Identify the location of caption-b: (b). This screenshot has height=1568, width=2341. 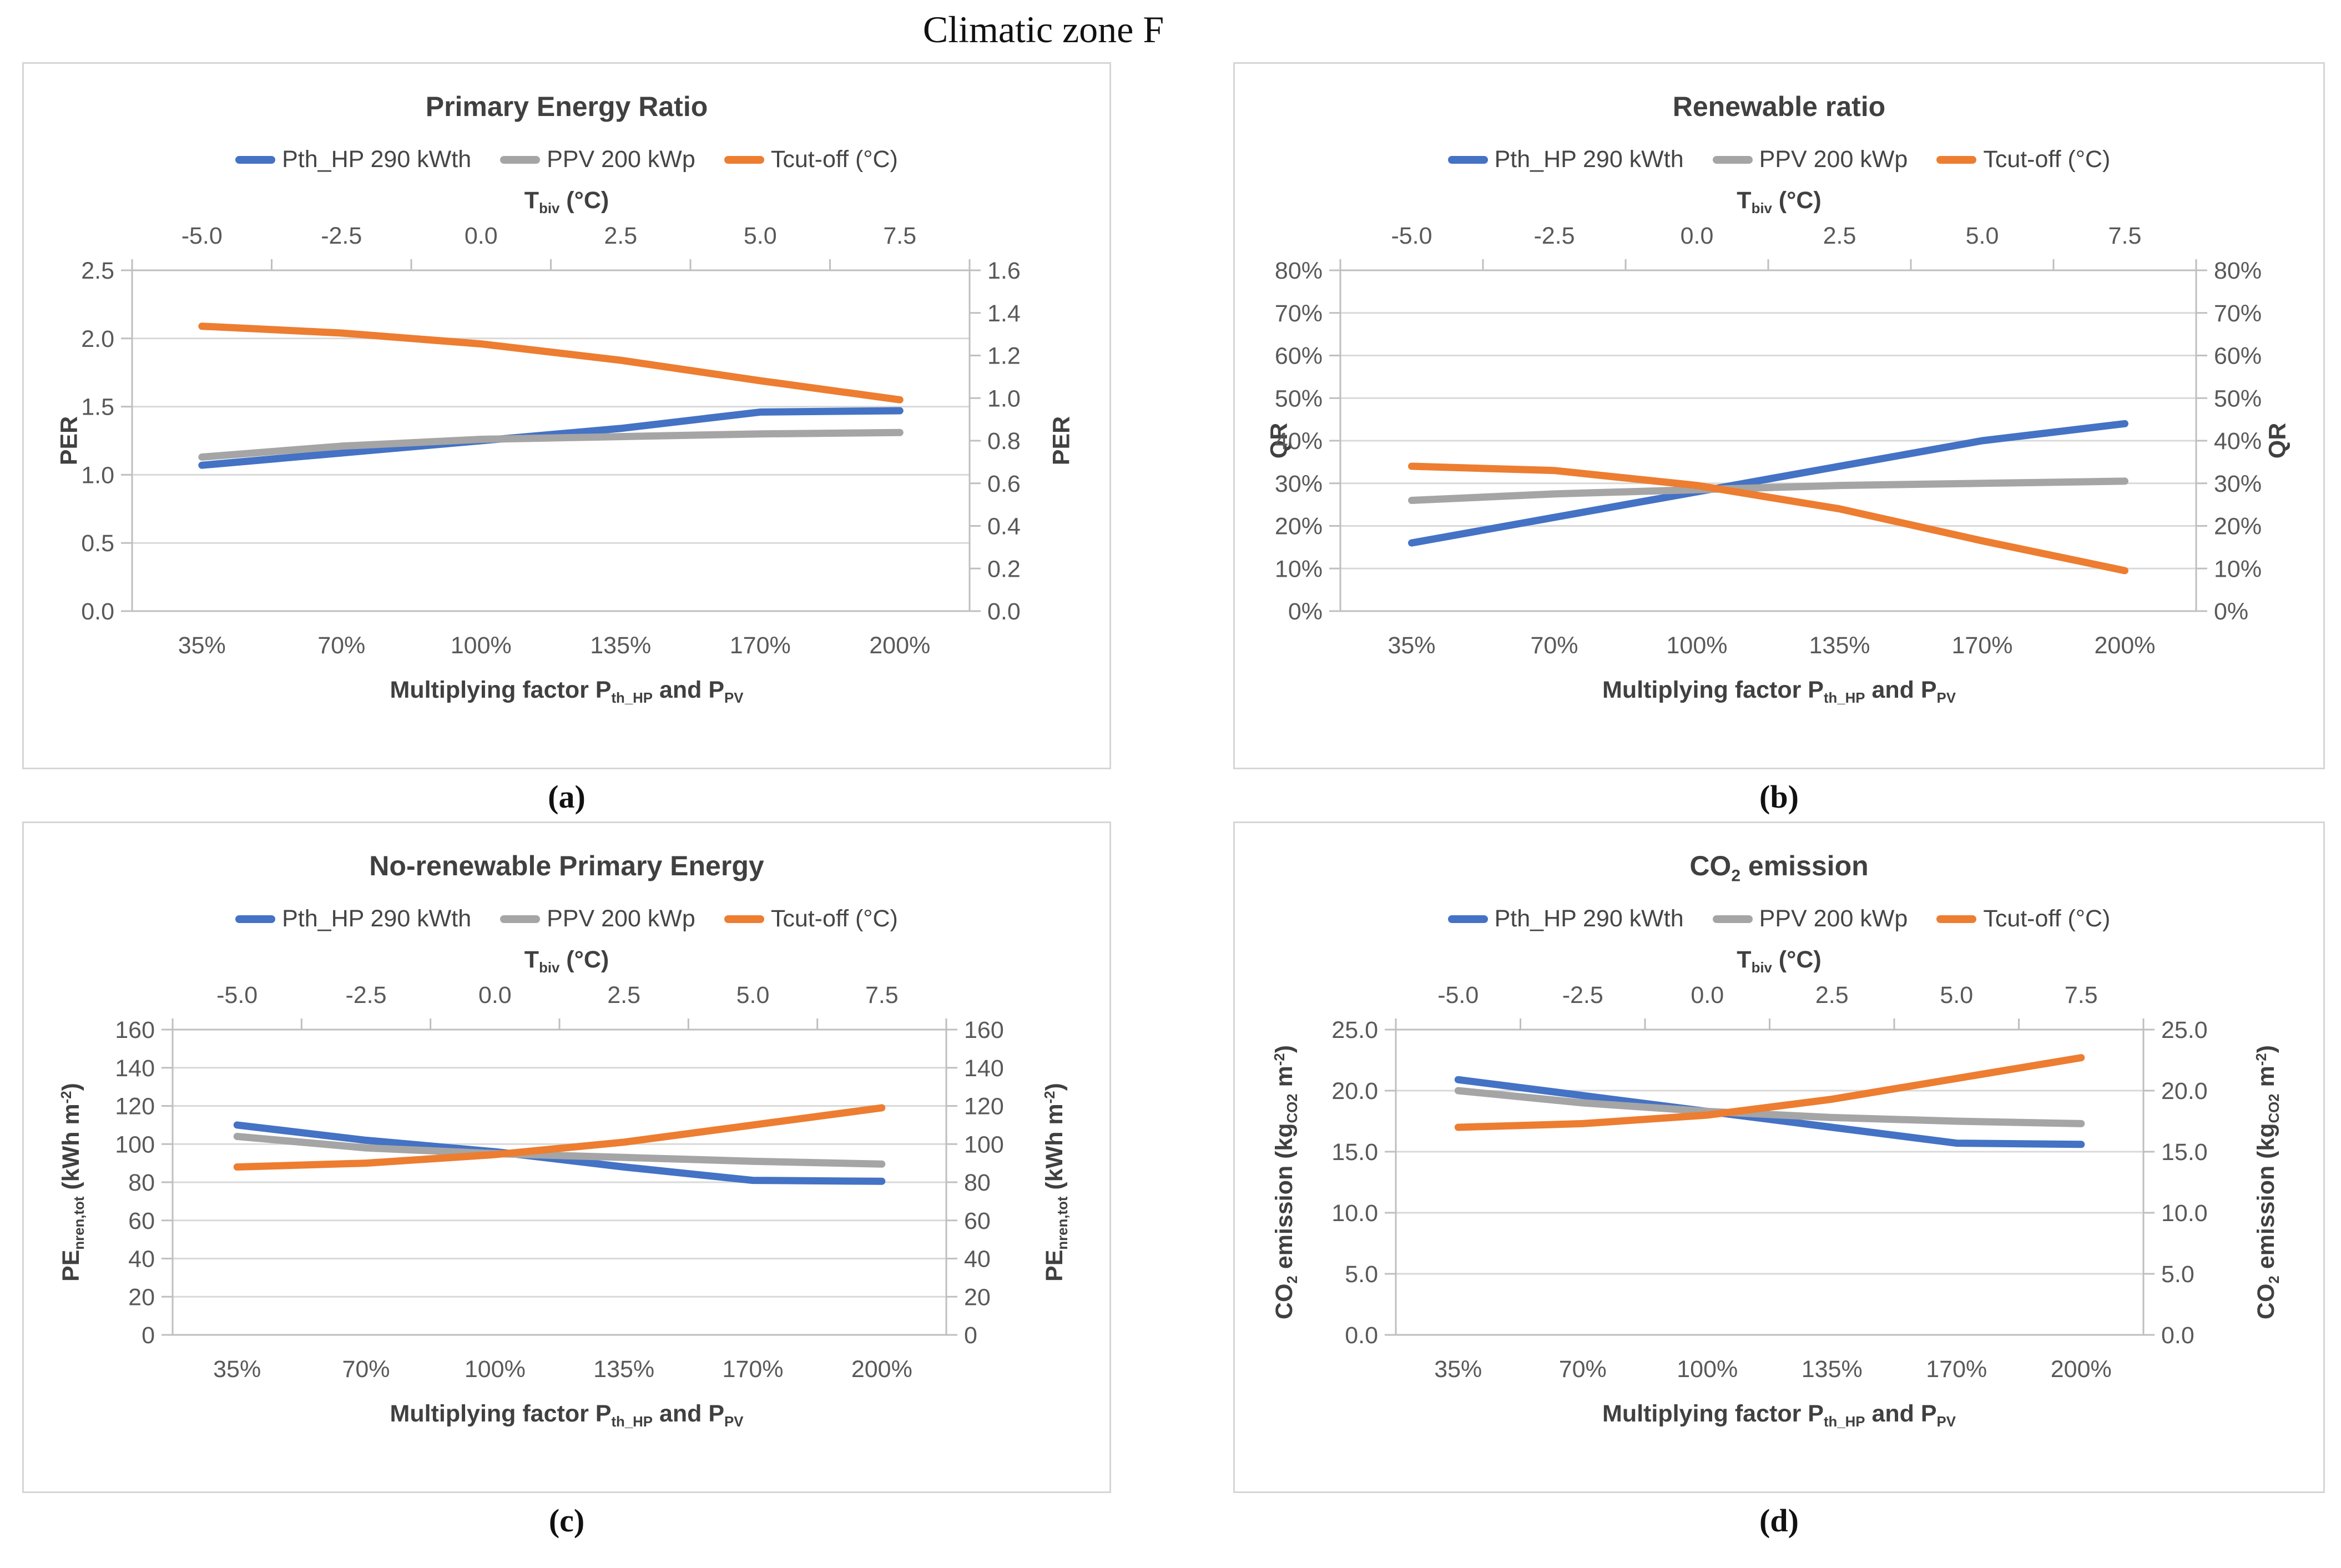
(1779, 797).